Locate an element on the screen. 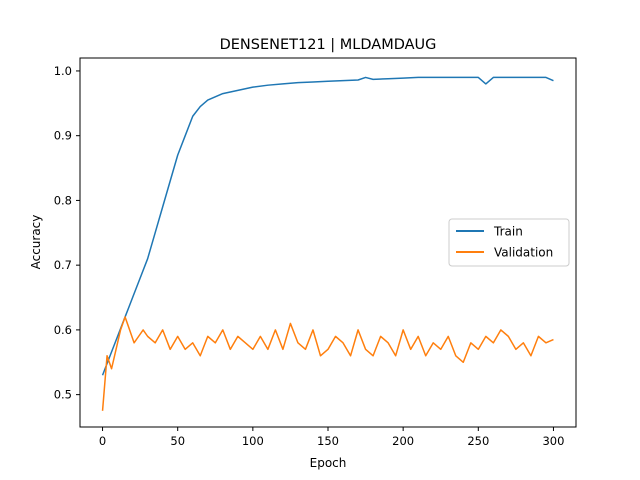  x-axis-ticks: 0 50 100 150 200 250 300 is located at coordinates (331, 437).